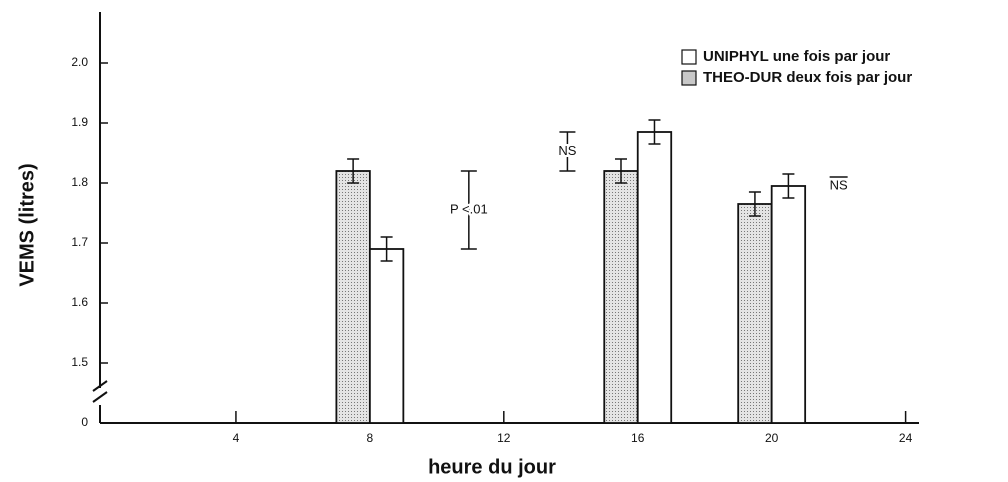 This screenshot has height=482, width=1008. What do you see at coordinates (79, 242) in the screenshot?
I see `y-tick-label: 1.7` at bounding box center [79, 242].